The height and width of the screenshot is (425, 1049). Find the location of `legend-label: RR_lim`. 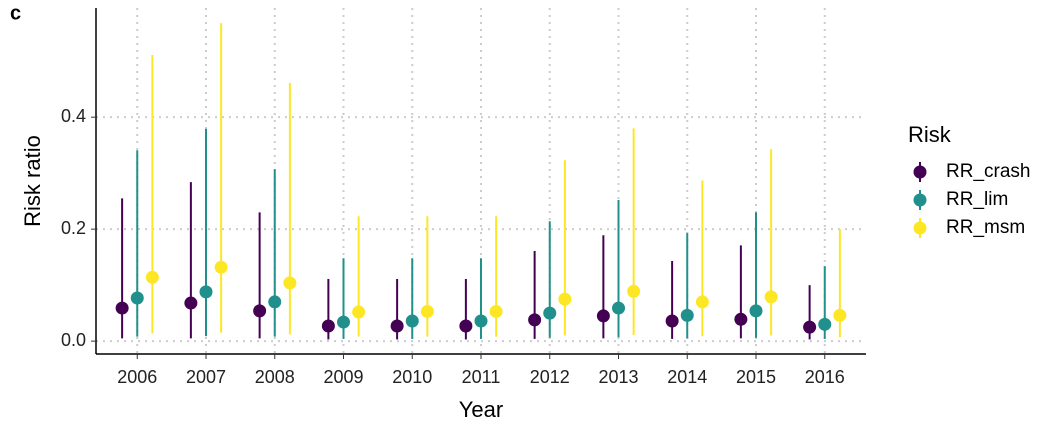

legend-label: RR_lim is located at coordinates (977, 199).